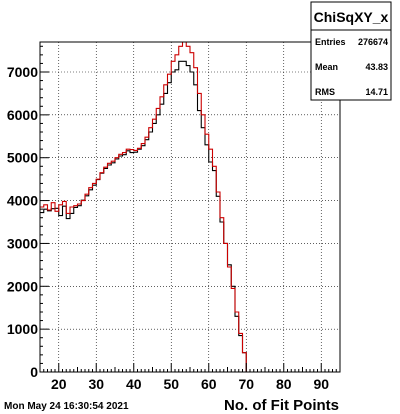 This screenshot has height=414, width=400. I want to click on stats-box-frame, so click(351, 51).